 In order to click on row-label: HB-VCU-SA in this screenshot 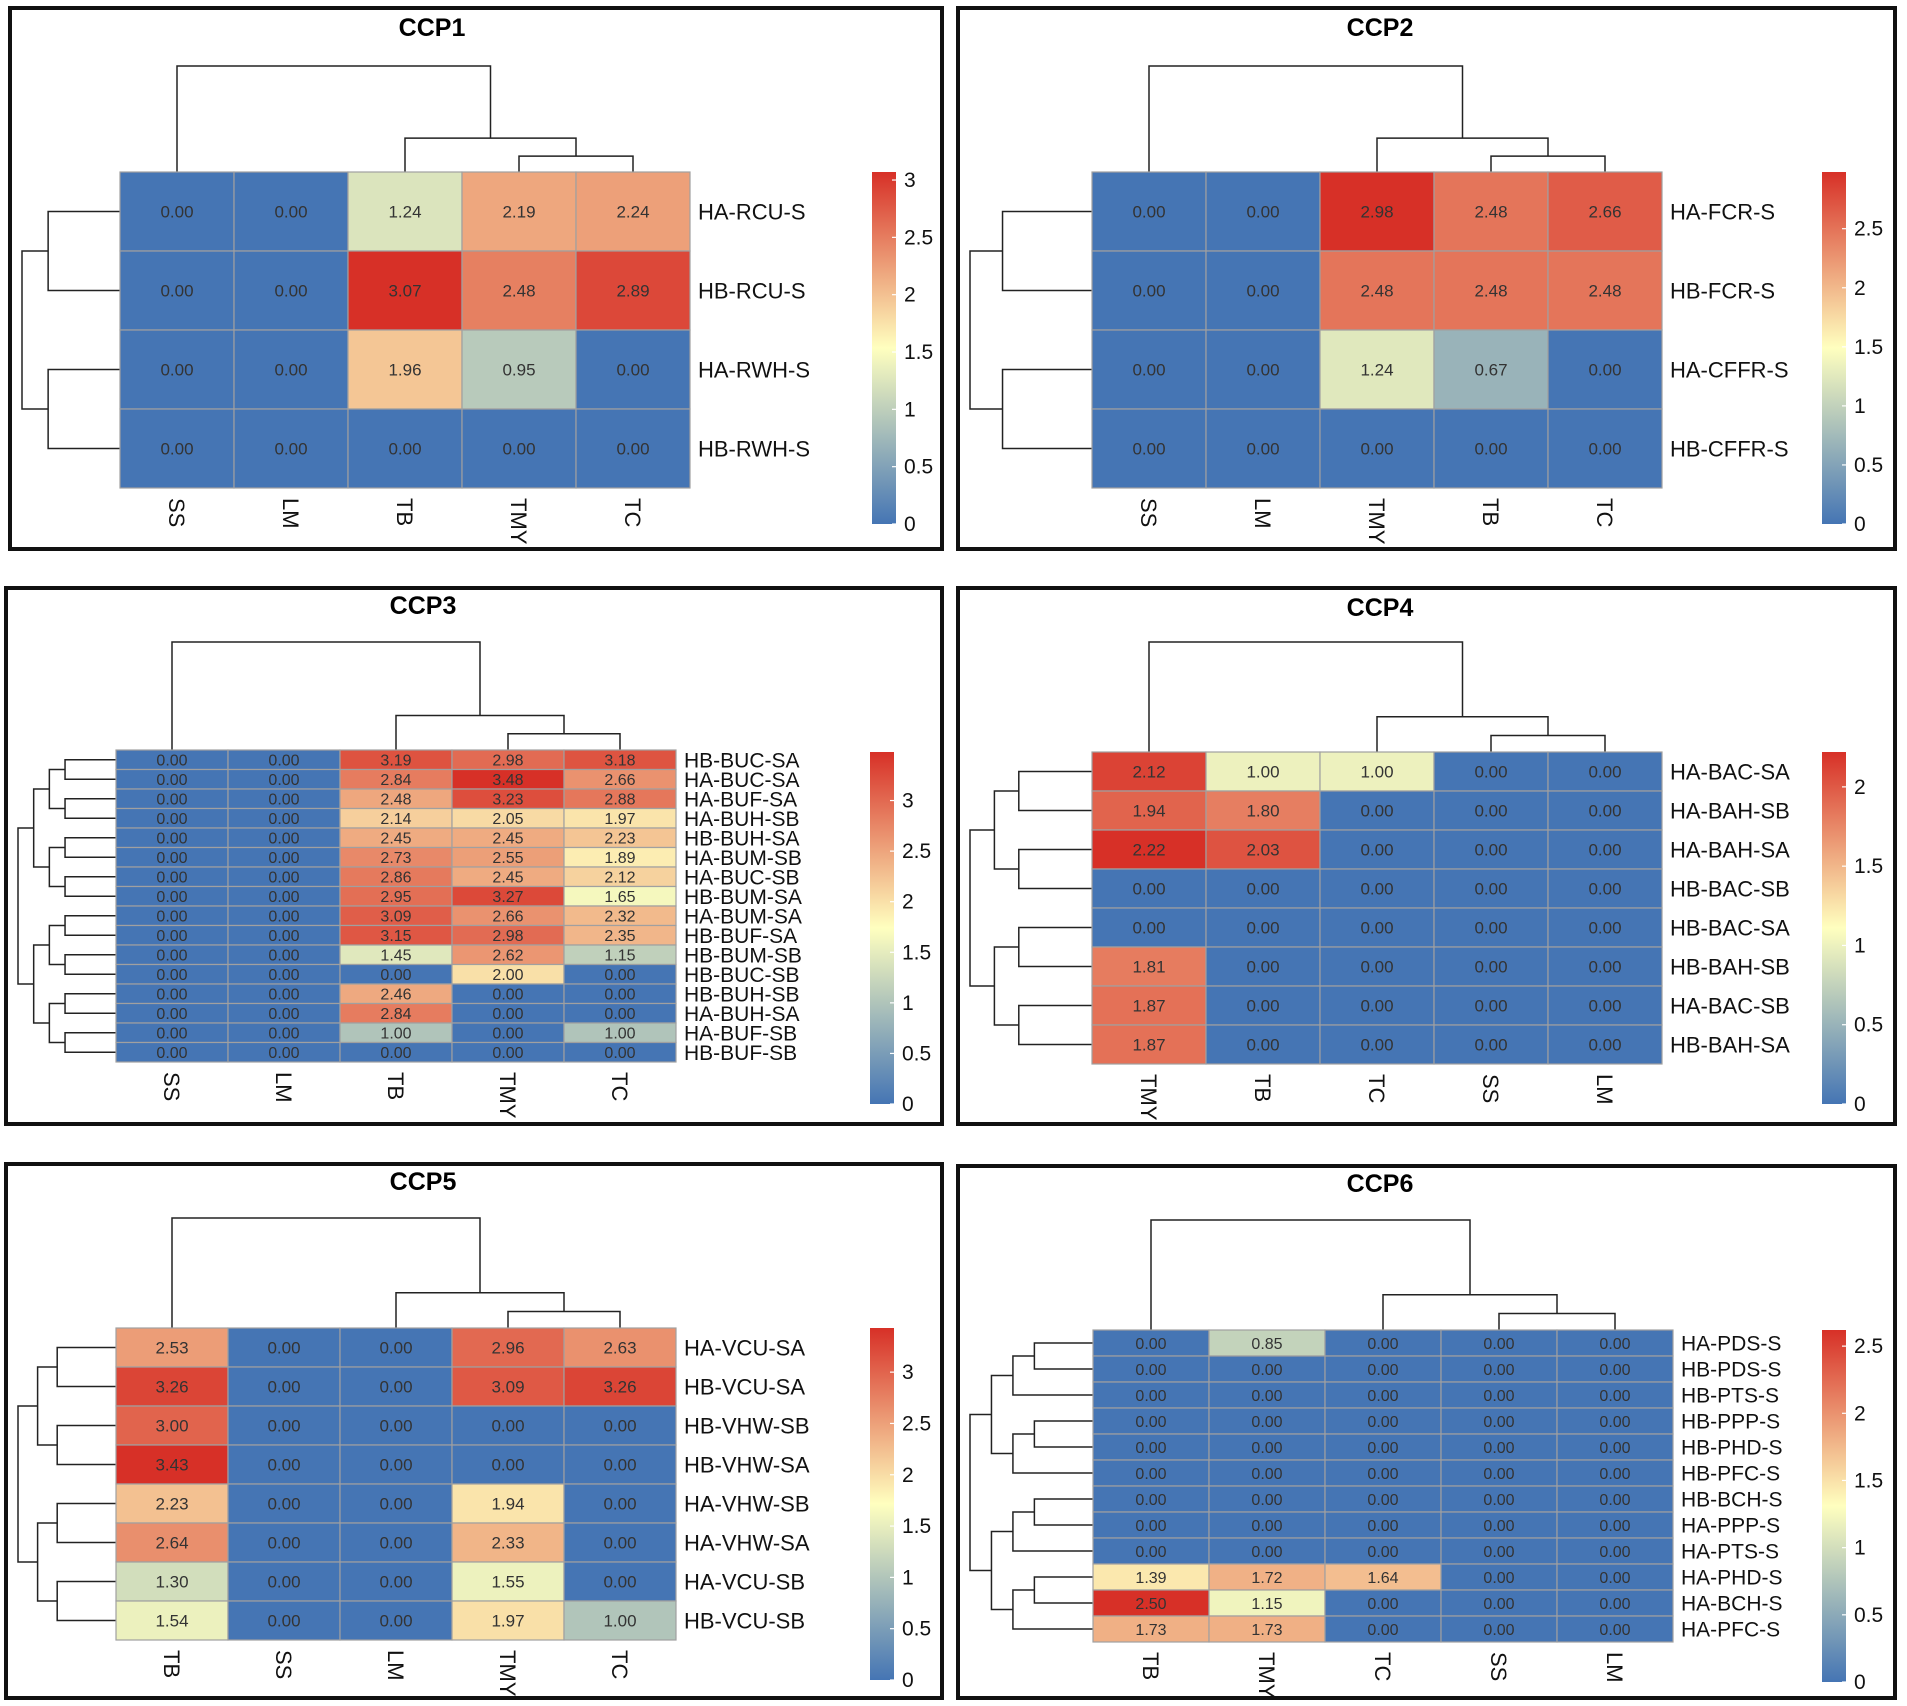, I will do `click(744, 1386)`.